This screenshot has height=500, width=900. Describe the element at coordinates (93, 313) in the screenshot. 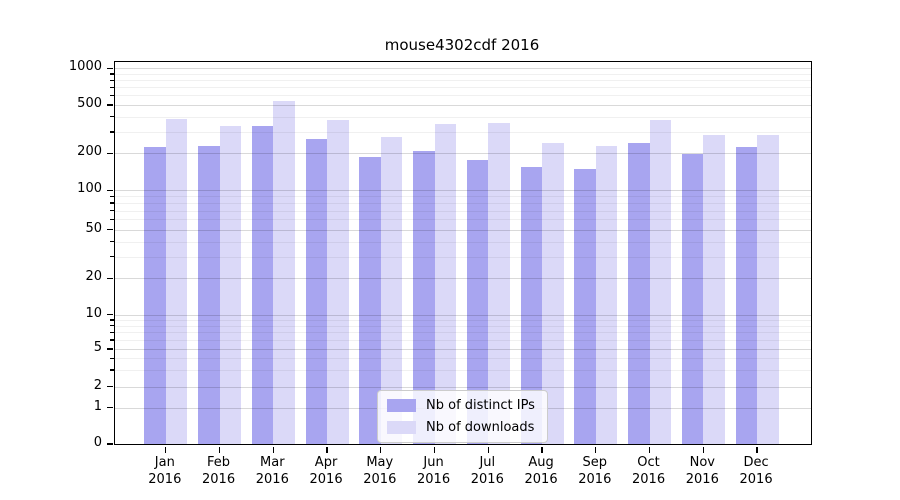

I see `y-tick-label: 10` at that location.